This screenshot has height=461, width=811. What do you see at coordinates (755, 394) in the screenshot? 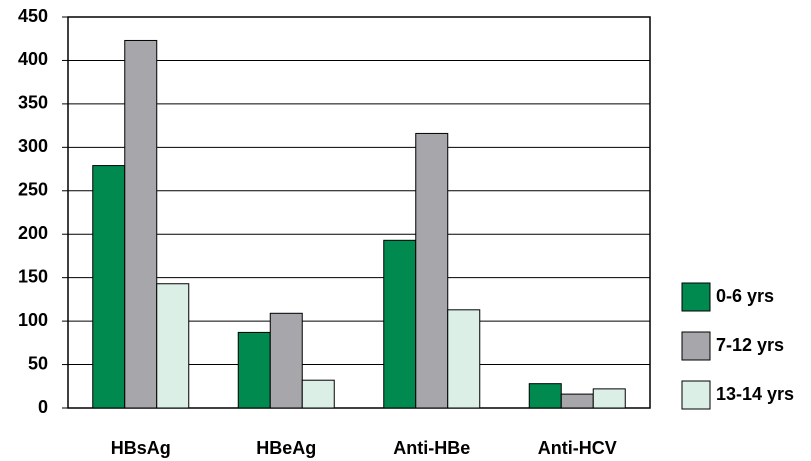
I see `legend-label: 13-14 yrs` at bounding box center [755, 394].